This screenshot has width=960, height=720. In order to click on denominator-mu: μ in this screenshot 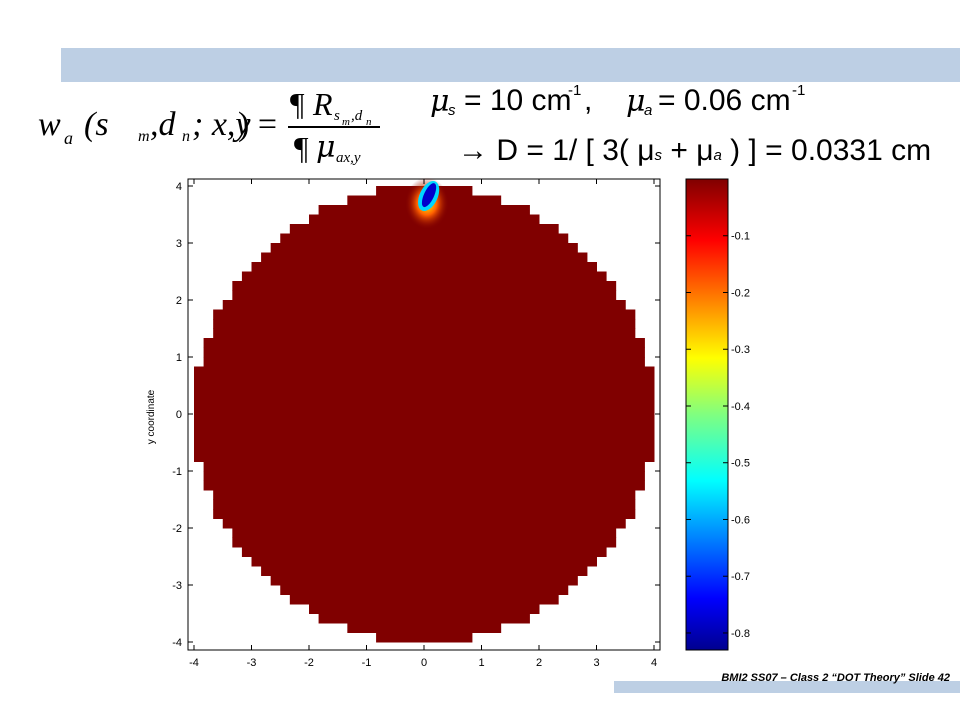, I will do `click(326, 147)`.